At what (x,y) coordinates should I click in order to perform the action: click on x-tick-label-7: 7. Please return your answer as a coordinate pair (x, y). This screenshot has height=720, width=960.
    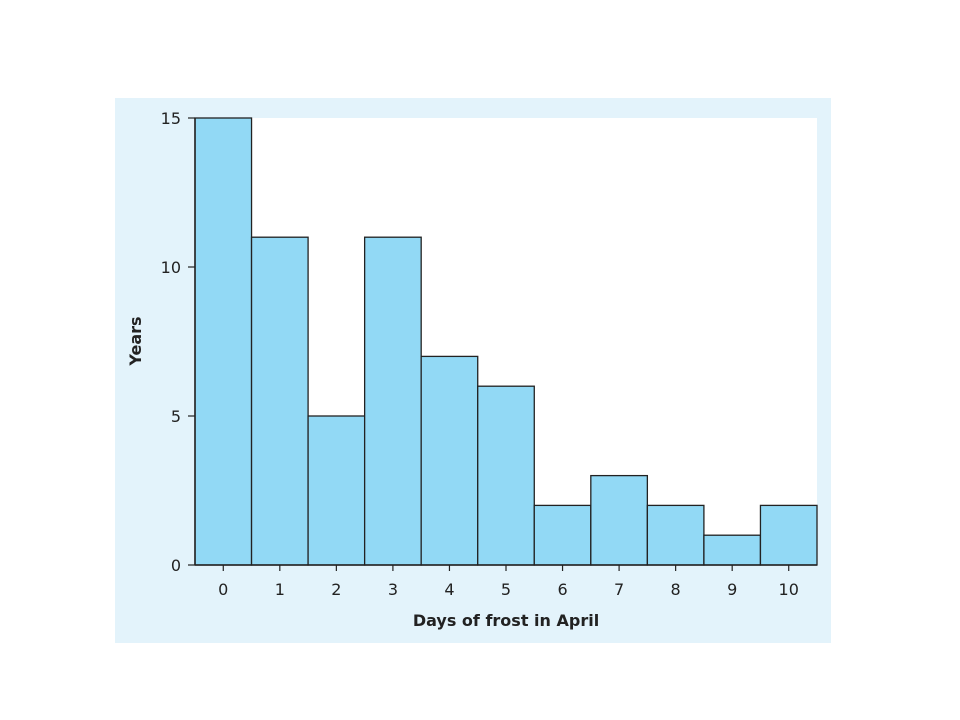
    Looking at the image, I should click on (619, 589).